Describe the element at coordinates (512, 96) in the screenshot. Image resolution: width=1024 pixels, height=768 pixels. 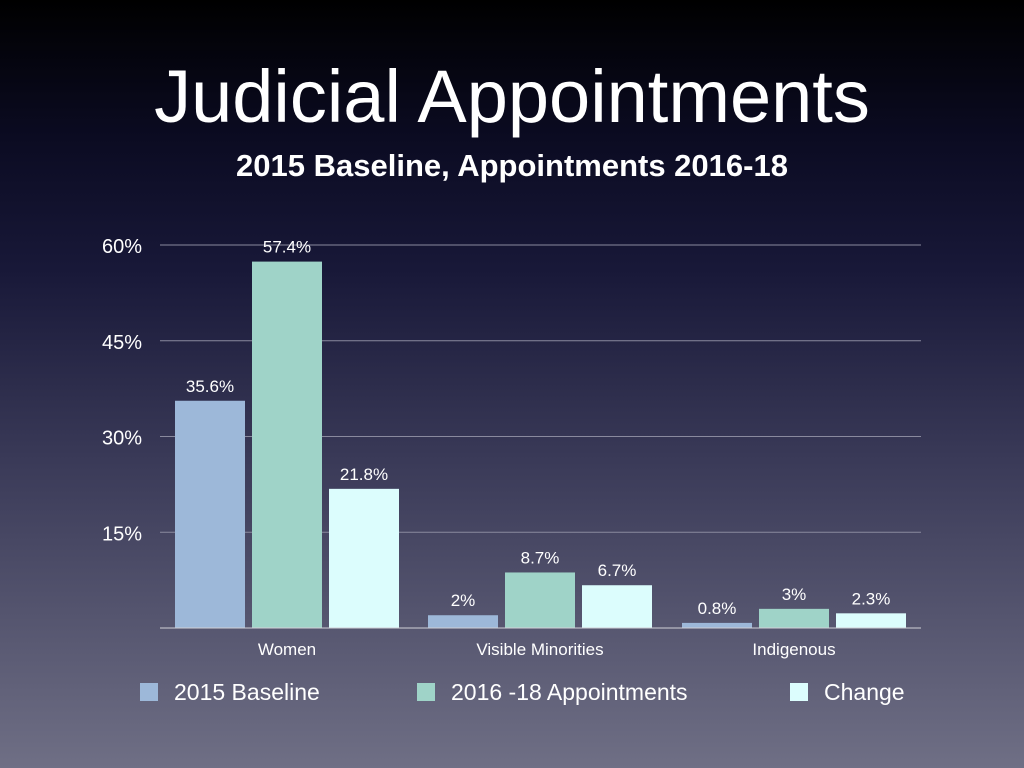
I see `slide-title: Judicial Appointments` at that location.